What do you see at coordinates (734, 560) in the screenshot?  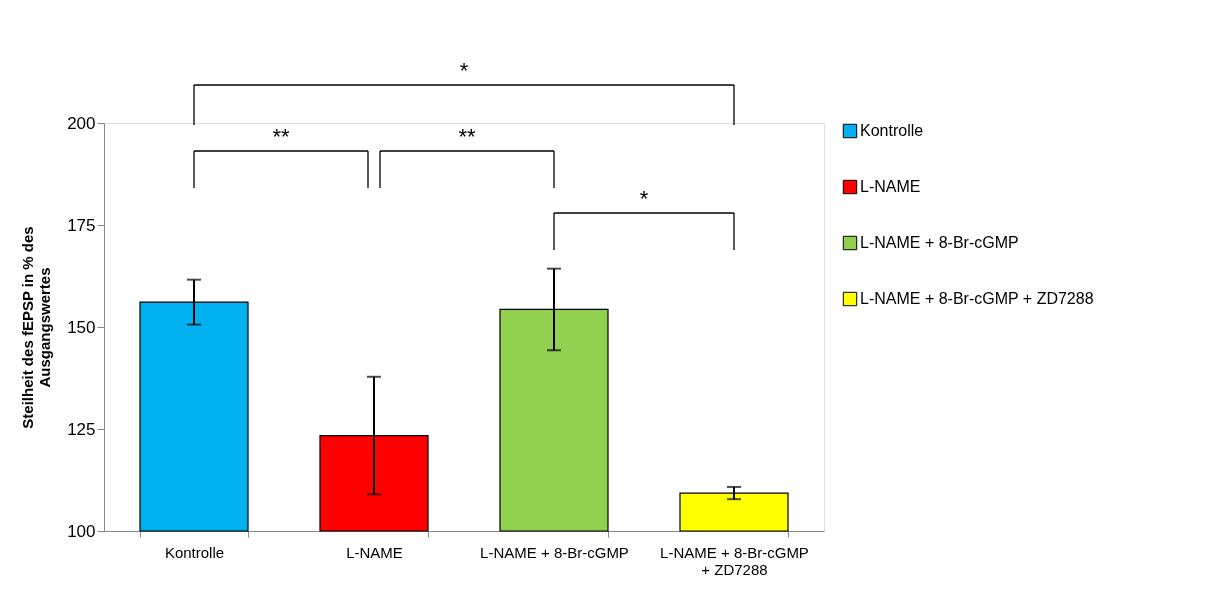 I see `x-tick-label: L-NAME + 8-Br-cGMP + ZD7288` at bounding box center [734, 560].